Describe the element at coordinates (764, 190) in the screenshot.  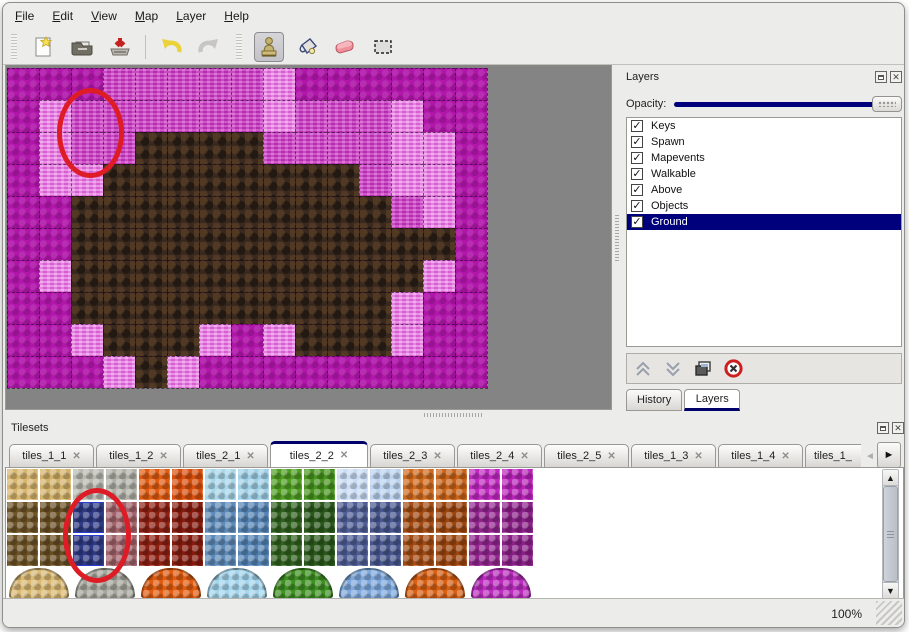
I see `layer-row-above: ✓ Above` at that location.